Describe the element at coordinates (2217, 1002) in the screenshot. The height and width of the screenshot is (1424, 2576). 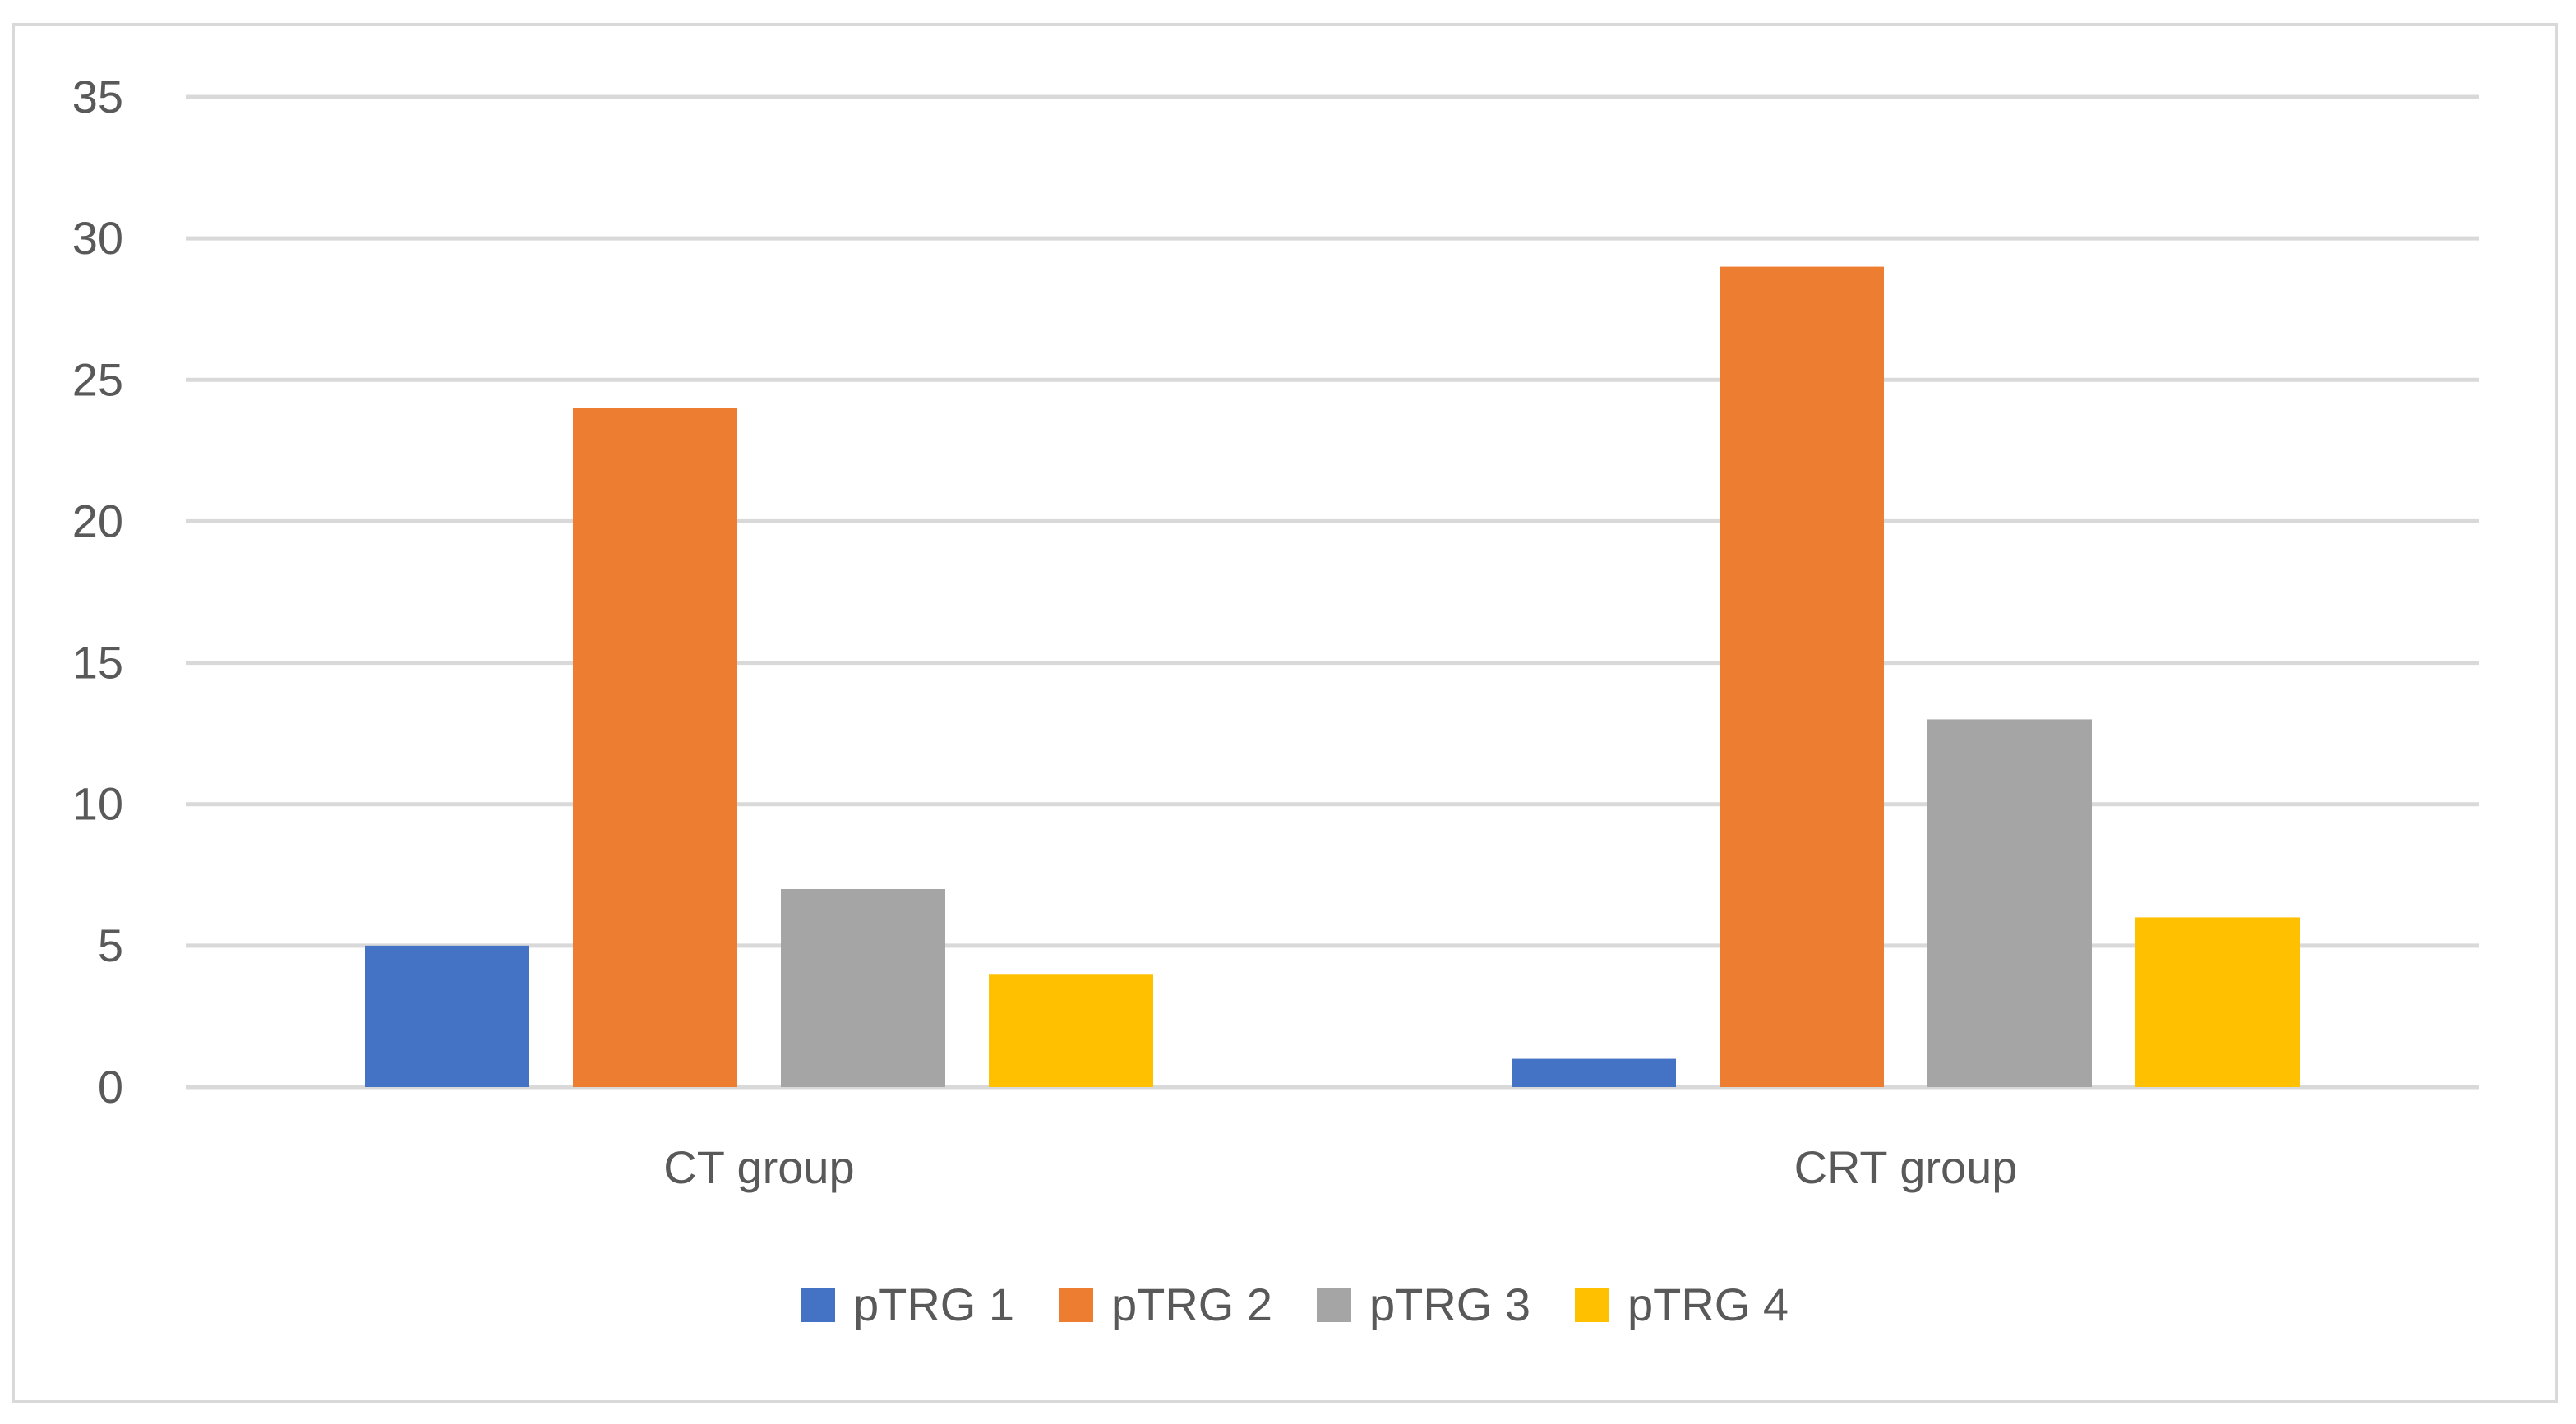
I see `bar-ptrg-4-crt-group` at that location.